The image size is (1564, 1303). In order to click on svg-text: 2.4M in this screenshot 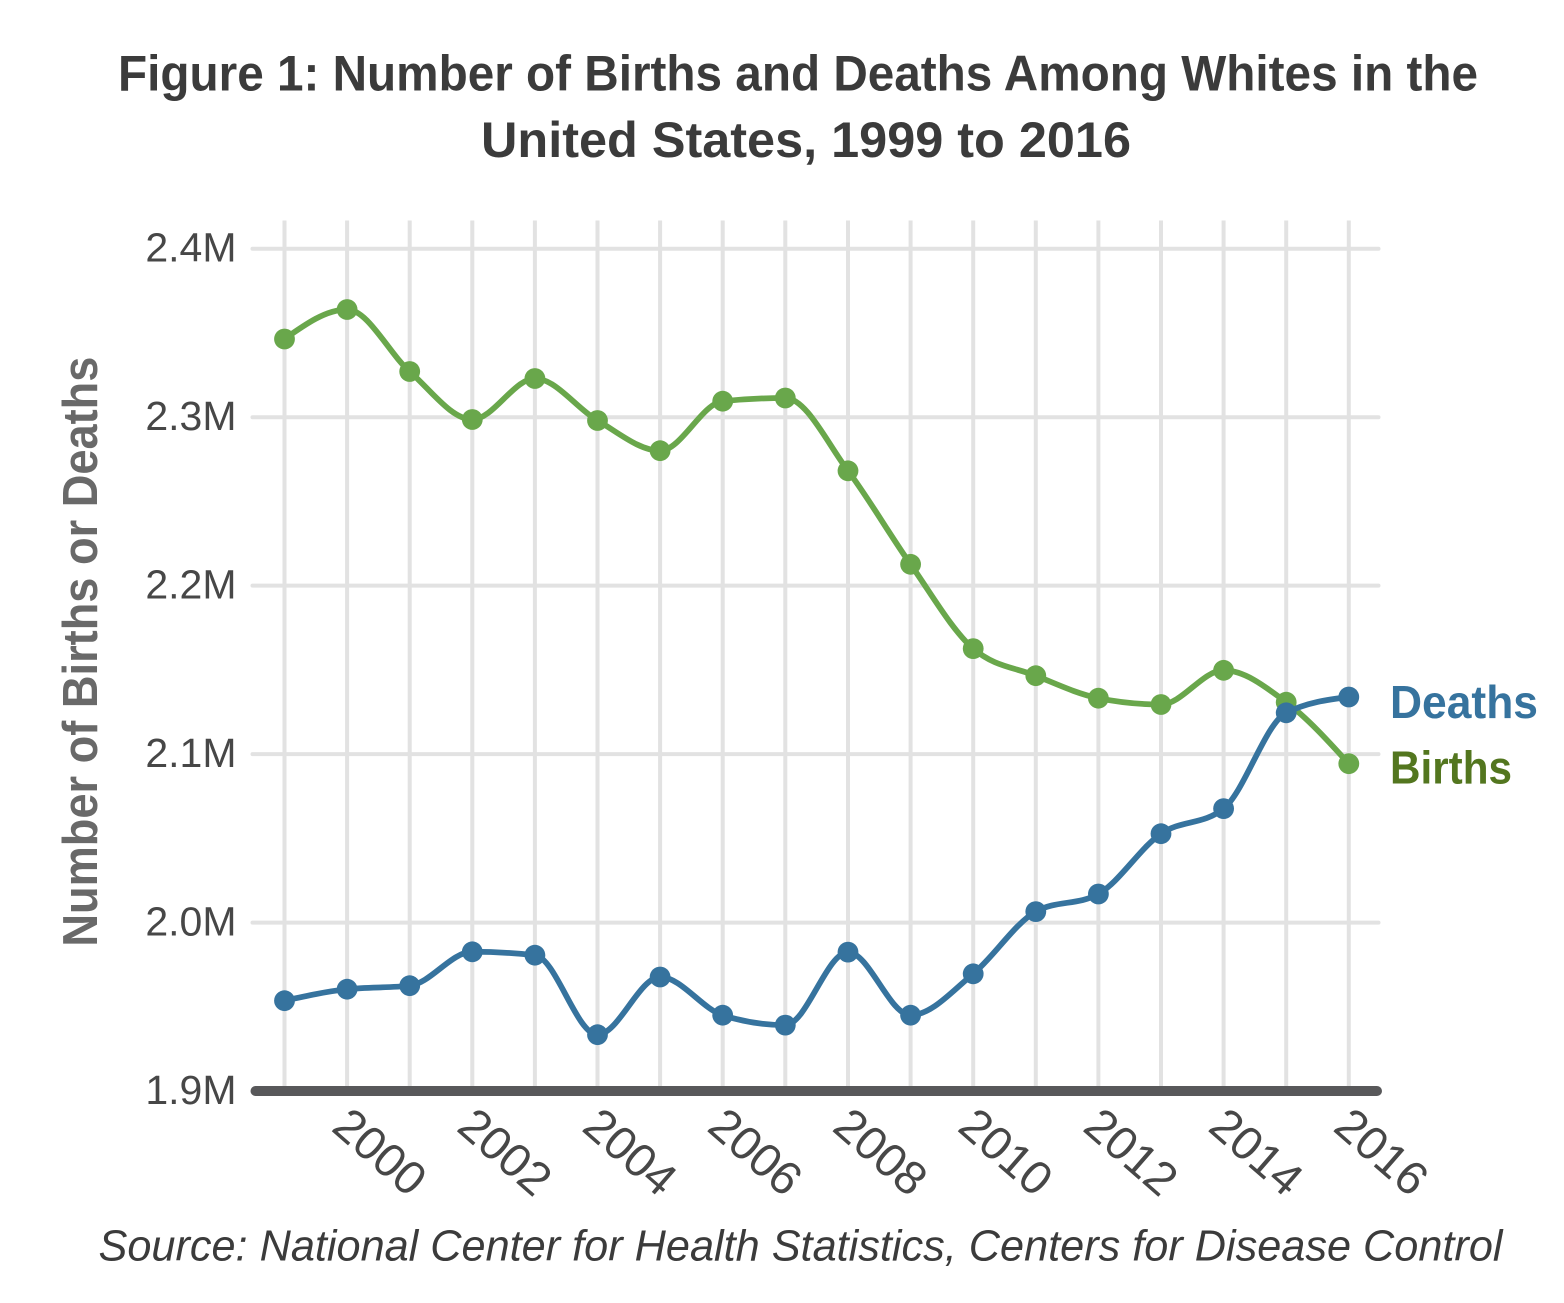, I will do `click(190, 248)`.